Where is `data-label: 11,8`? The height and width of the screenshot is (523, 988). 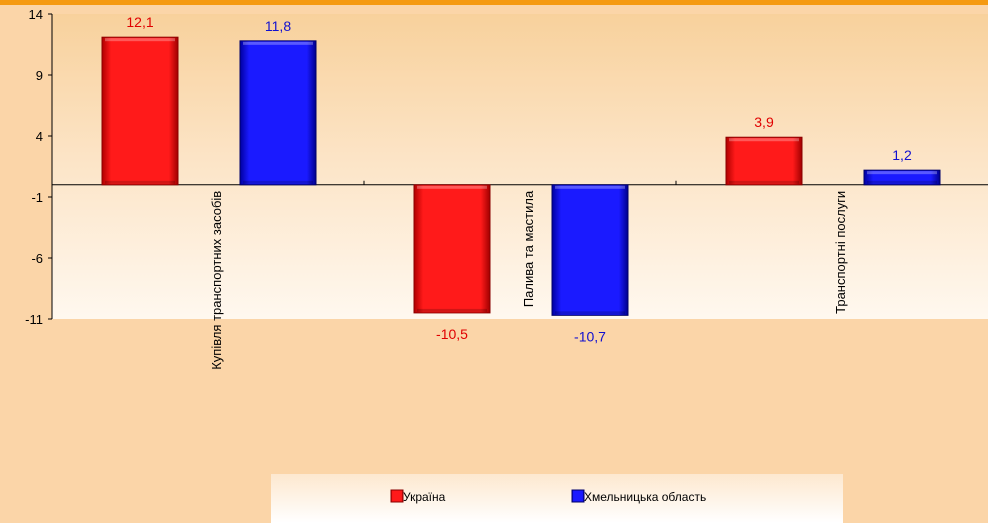 data-label: 11,8 is located at coordinates (278, 26).